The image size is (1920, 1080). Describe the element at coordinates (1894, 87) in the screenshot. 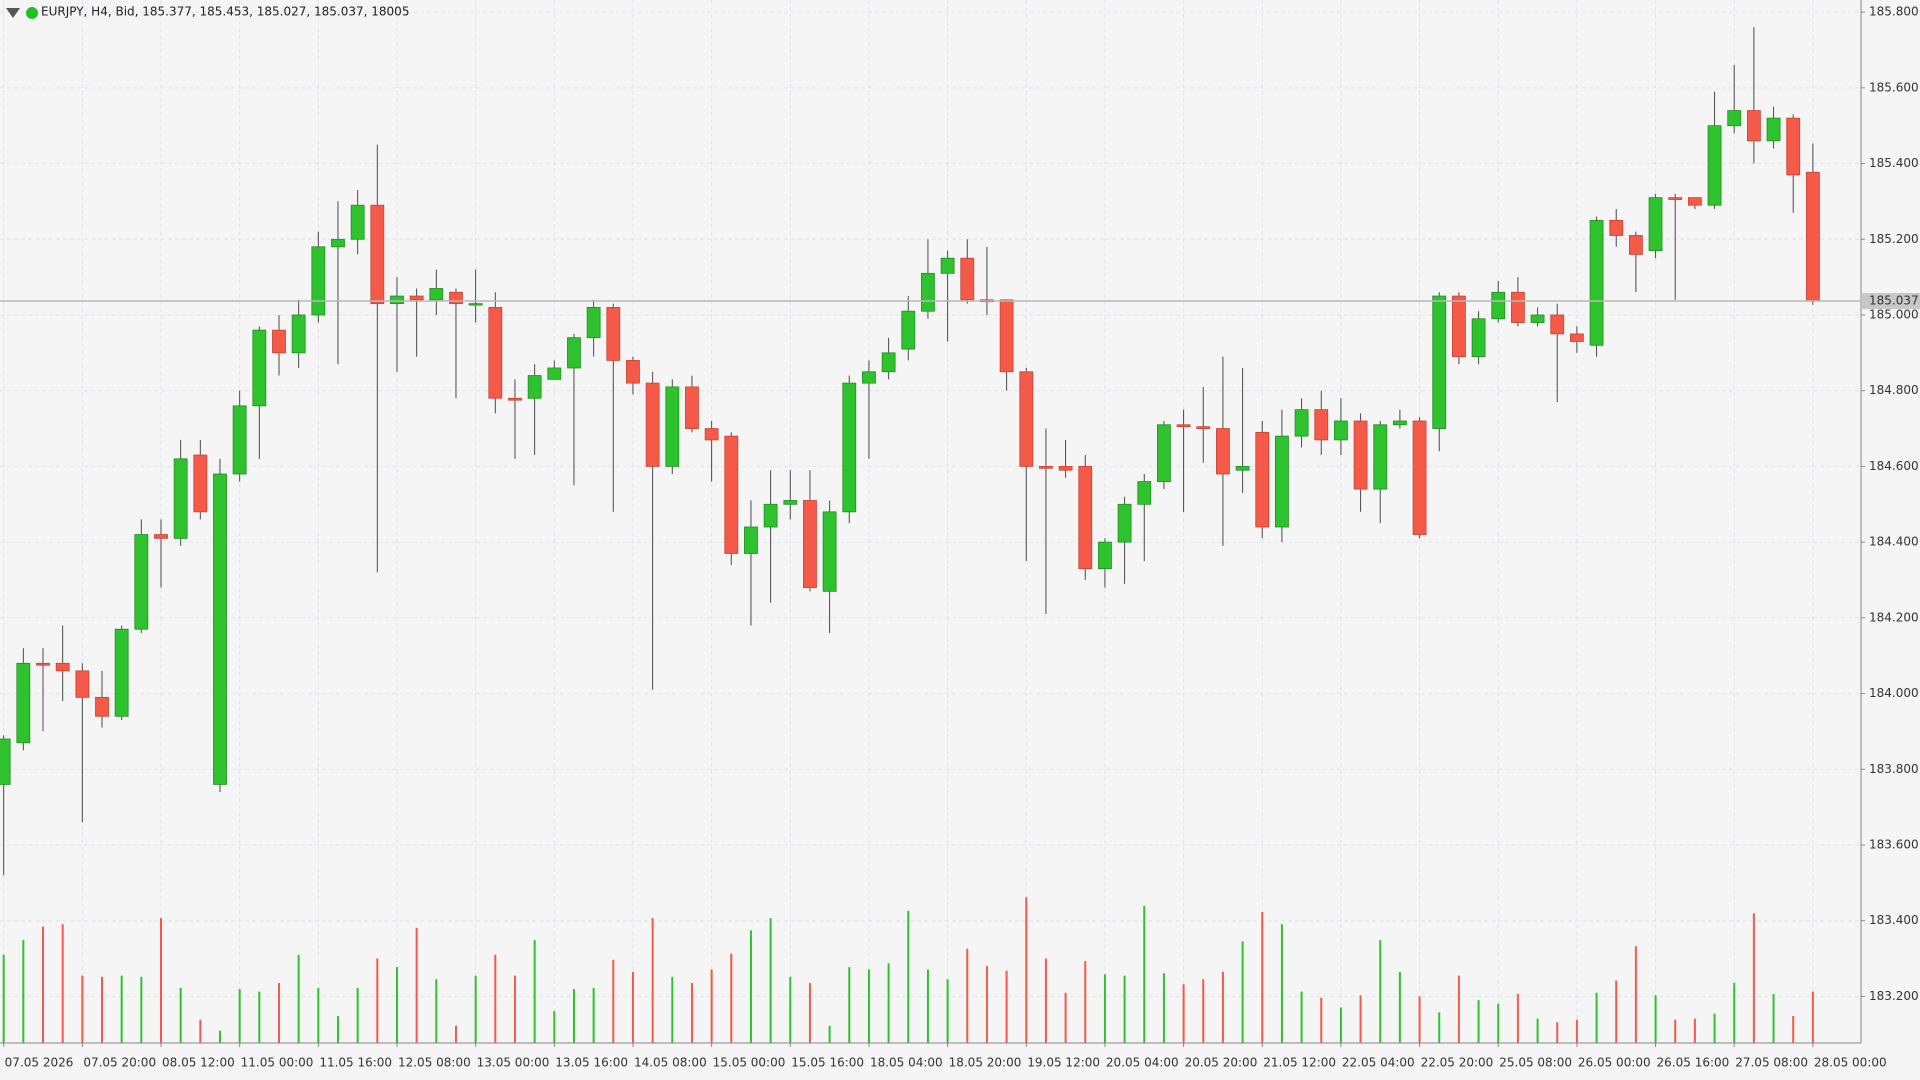

I see `y-tick-label: 185.600` at that location.